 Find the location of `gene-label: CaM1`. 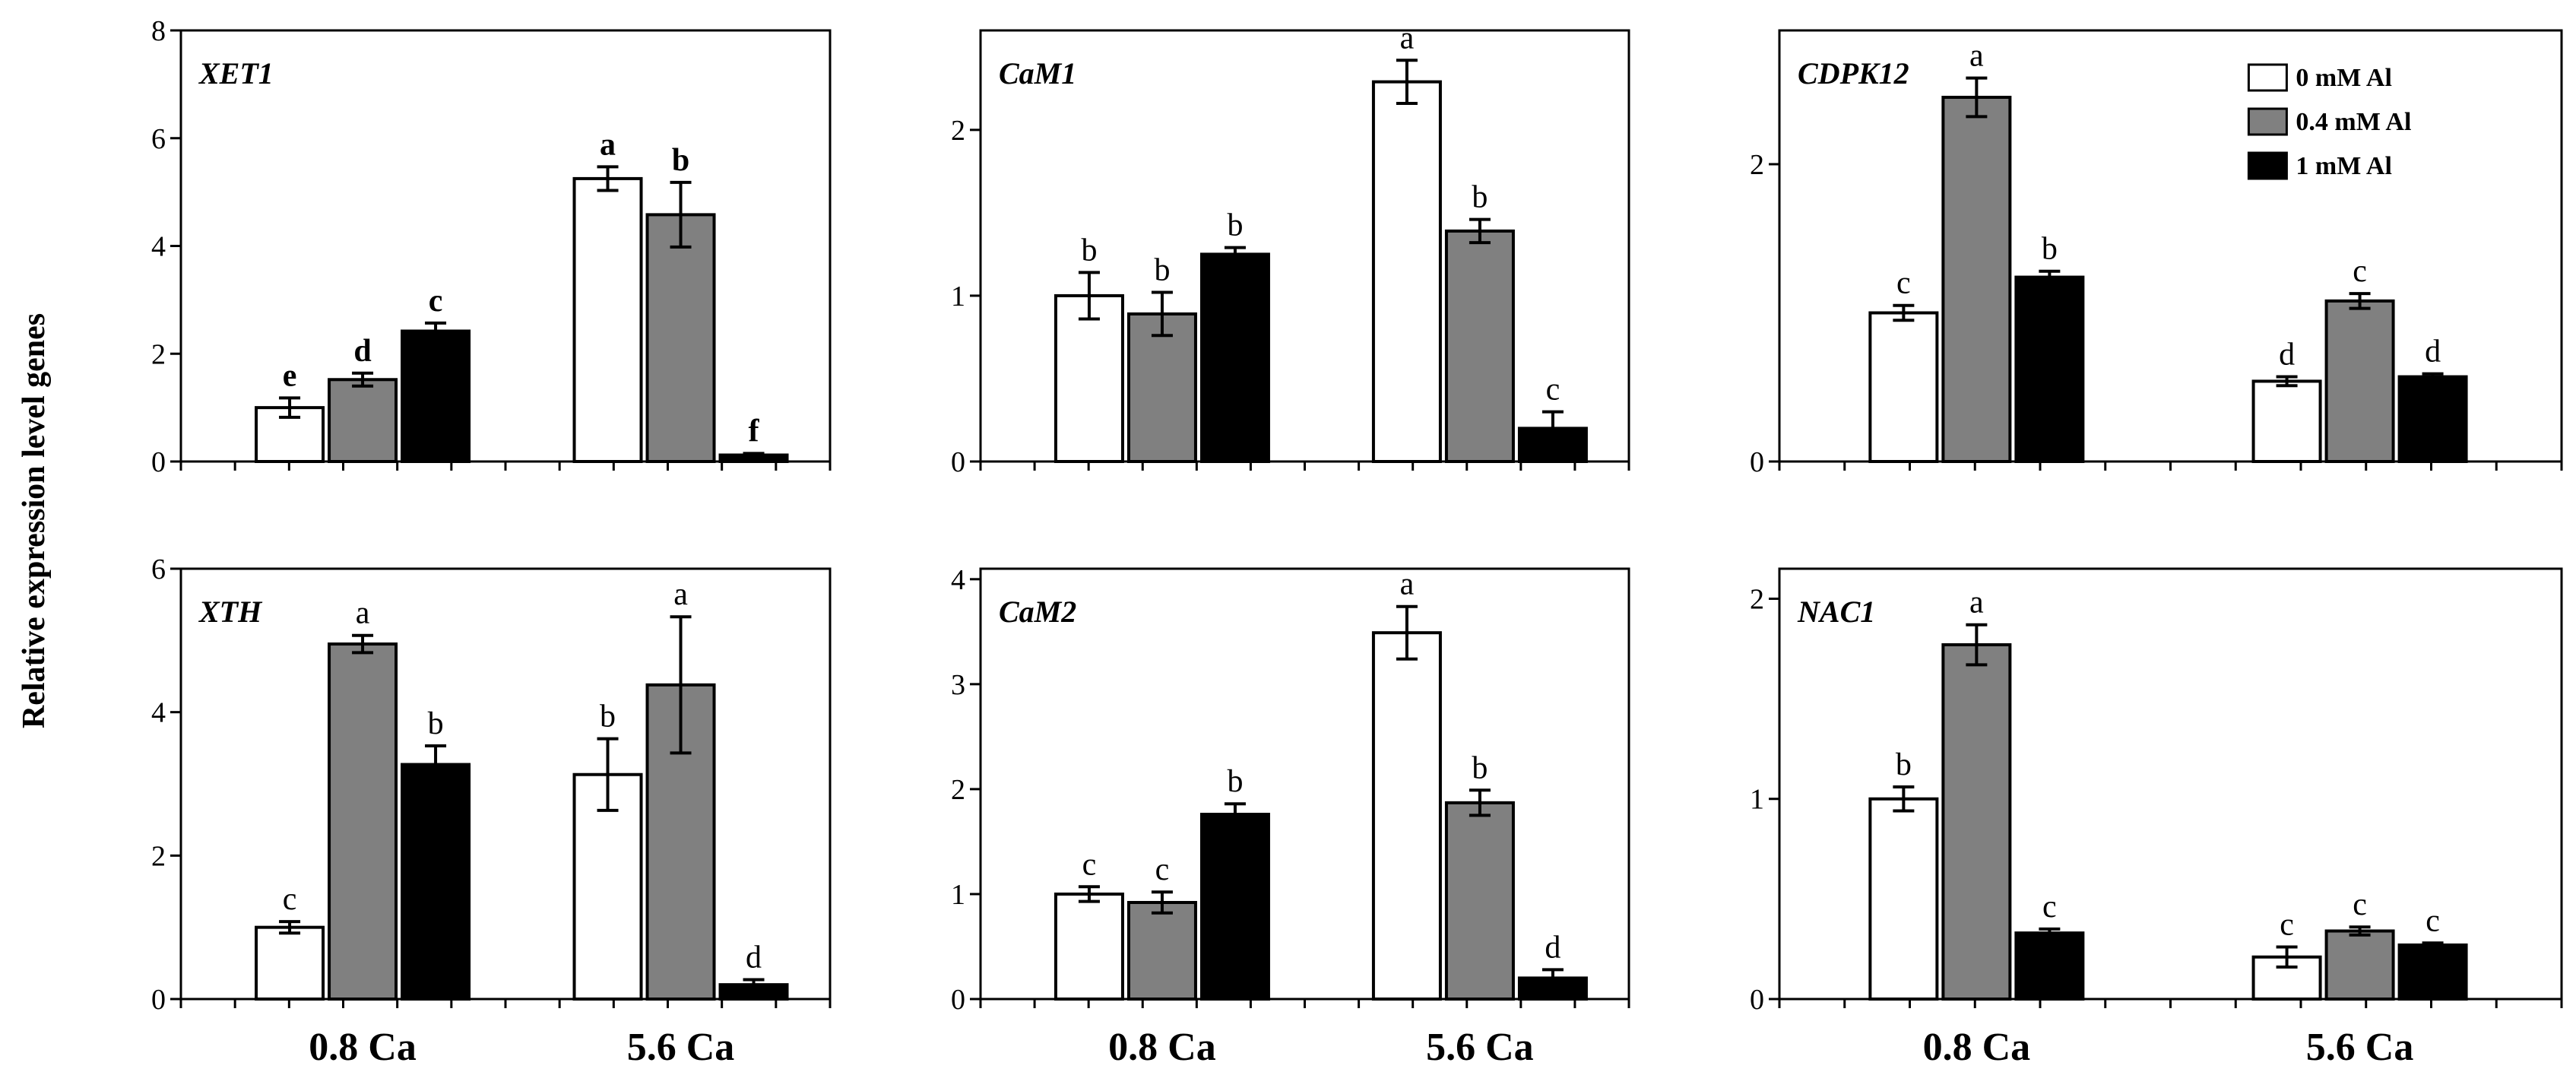

gene-label: CaM1 is located at coordinates (1037, 73).